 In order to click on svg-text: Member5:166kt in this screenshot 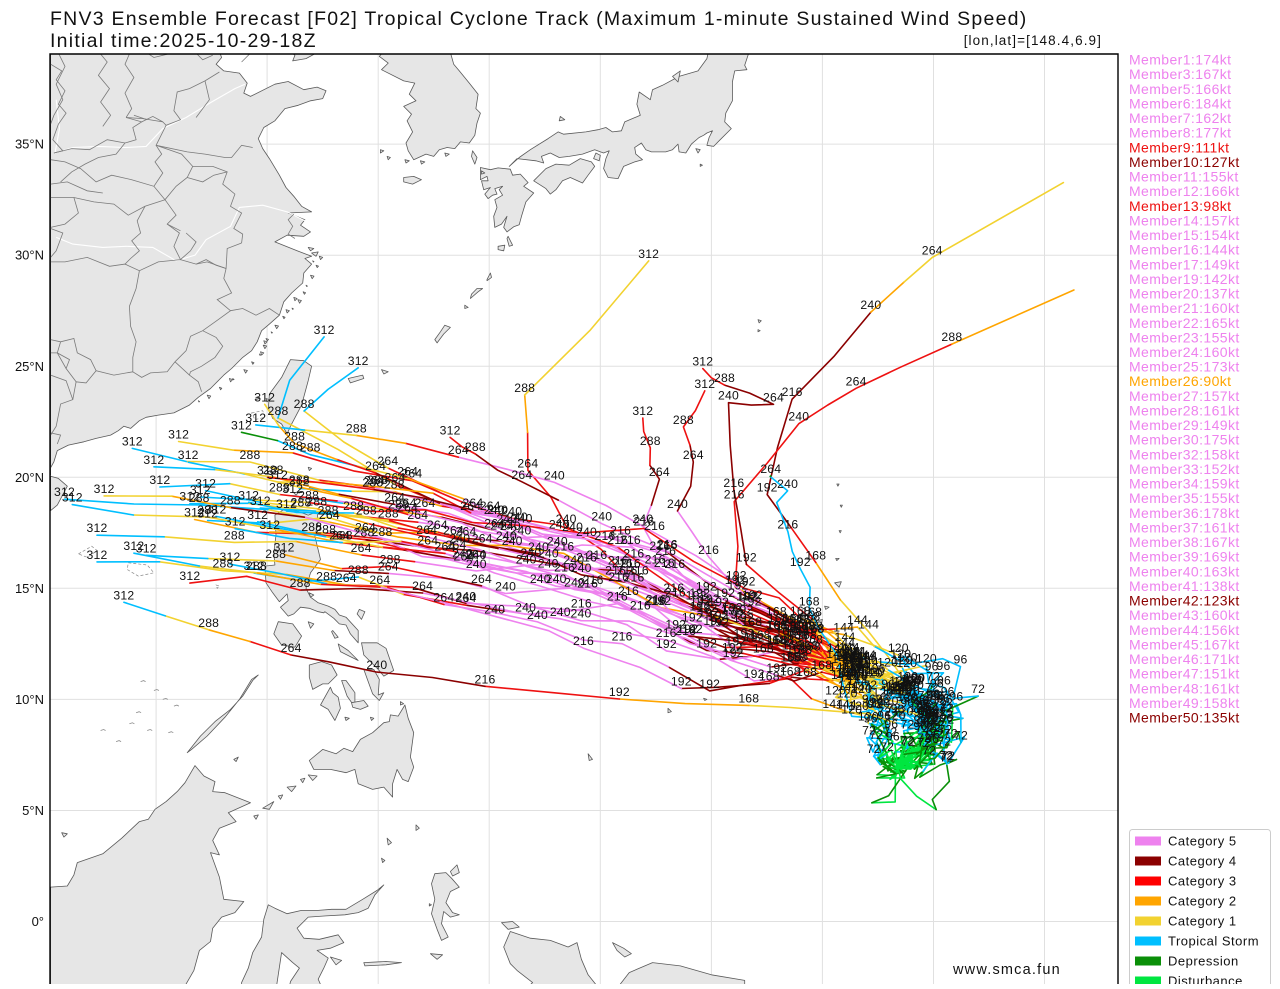, I will do `click(1180, 89)`.